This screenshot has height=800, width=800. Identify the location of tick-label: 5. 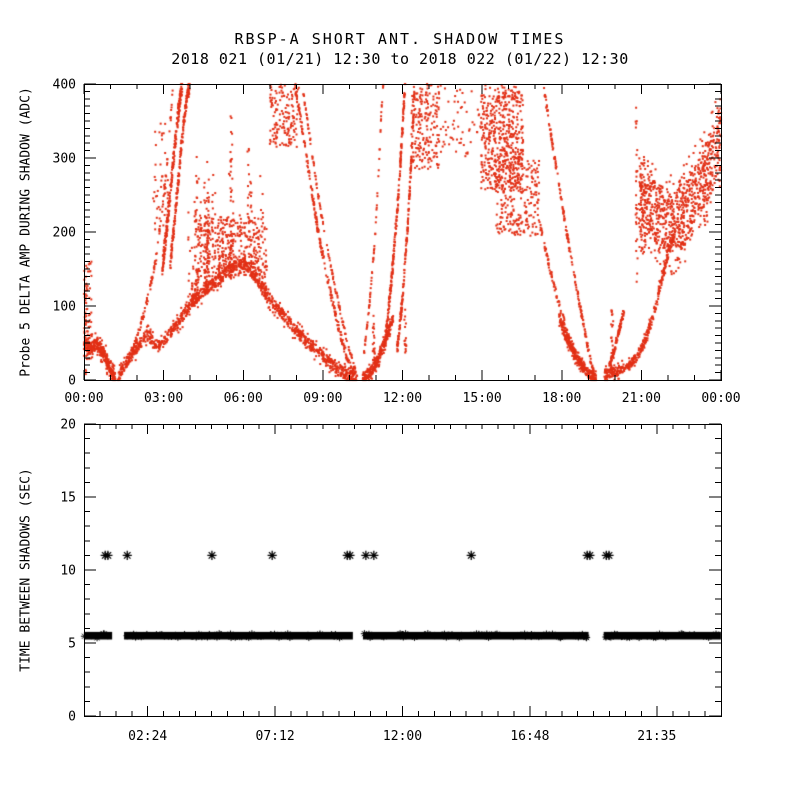
(72, 644).